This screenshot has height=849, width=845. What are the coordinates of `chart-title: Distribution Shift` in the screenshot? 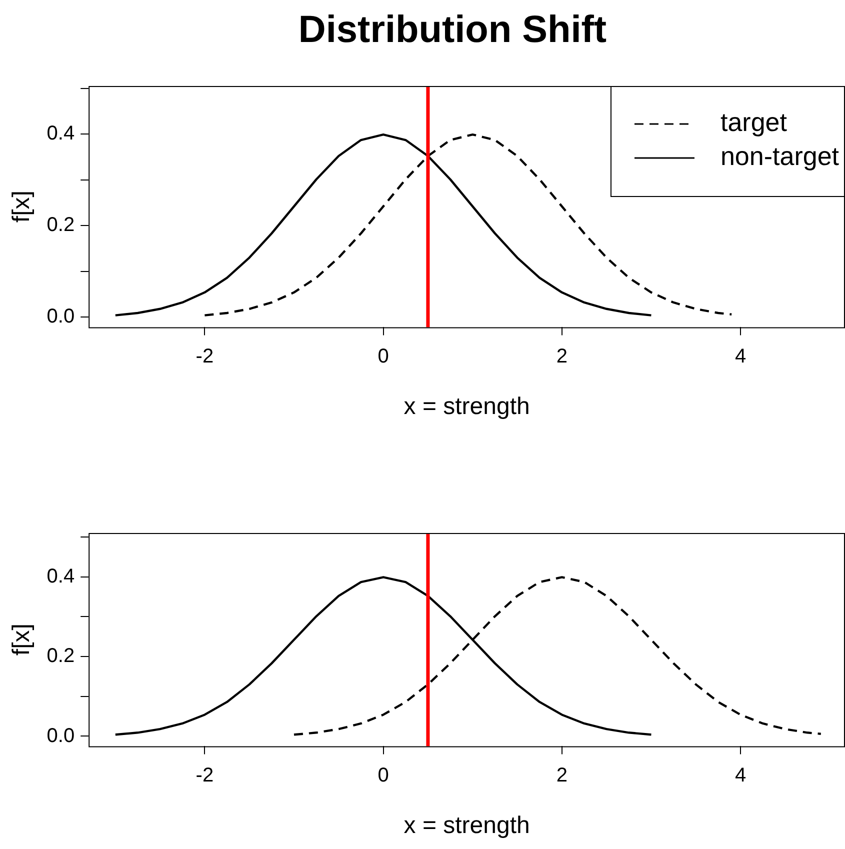 It's located at (452, 29).